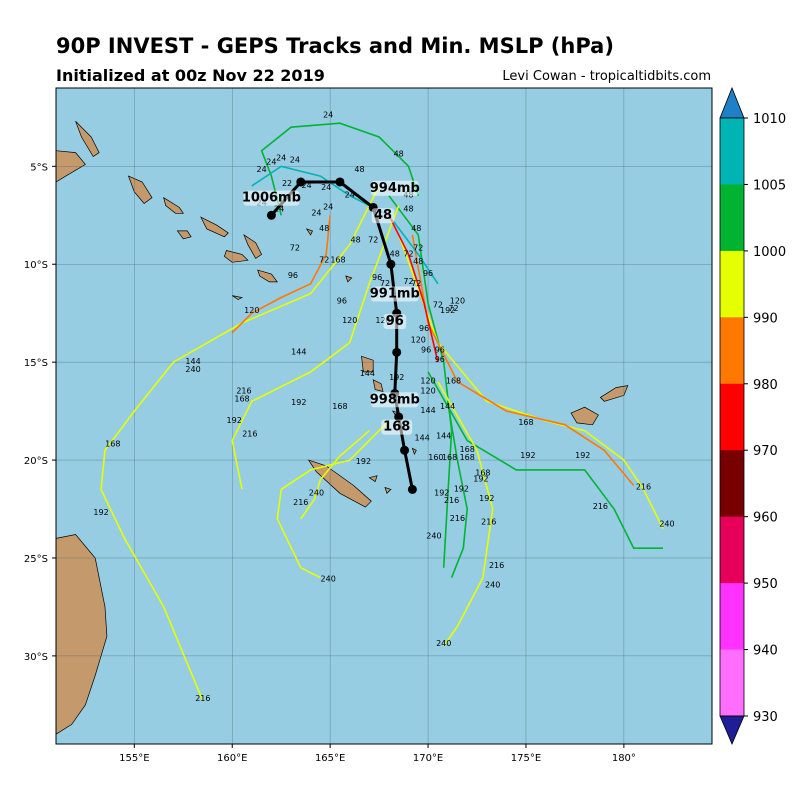 This screenshot has width=800, height=800. What do you see at coordinates (36, 461) in the screenshot?
I see `lat-tick-label: 20°S` at bounding box center [36, 461].